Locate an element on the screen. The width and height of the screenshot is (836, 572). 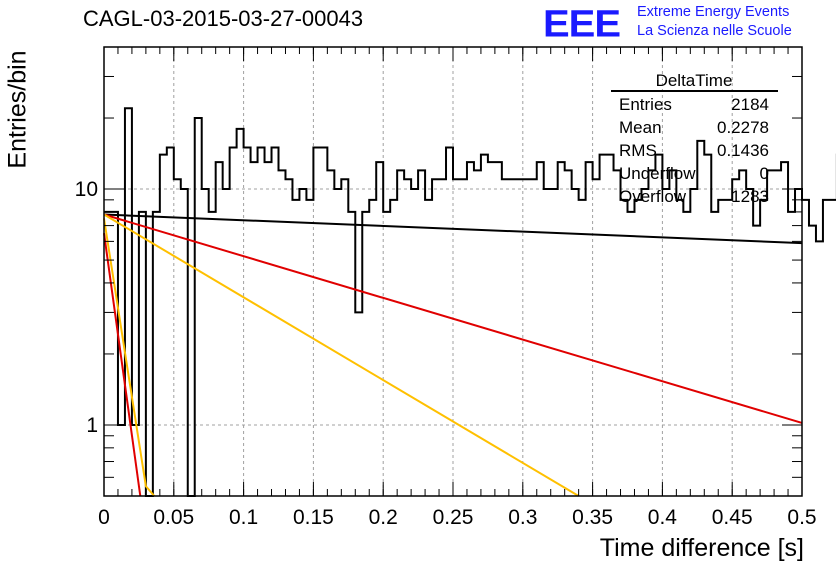
x-tick-label: 0.05 is located at coordinates (173, 517).